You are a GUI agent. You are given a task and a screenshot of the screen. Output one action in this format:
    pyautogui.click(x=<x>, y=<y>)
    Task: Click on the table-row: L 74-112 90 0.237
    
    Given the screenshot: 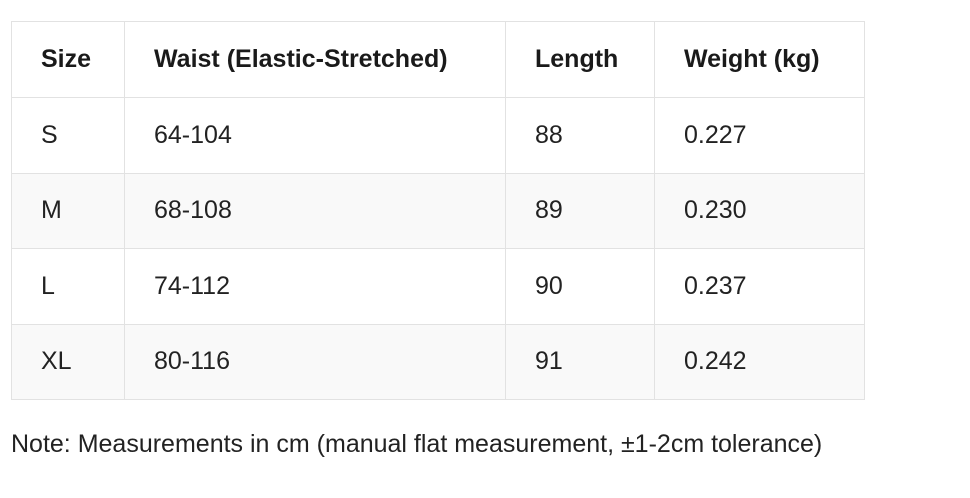 What is the action you would take?
    pyautogui.click(x=438, y=286)
    